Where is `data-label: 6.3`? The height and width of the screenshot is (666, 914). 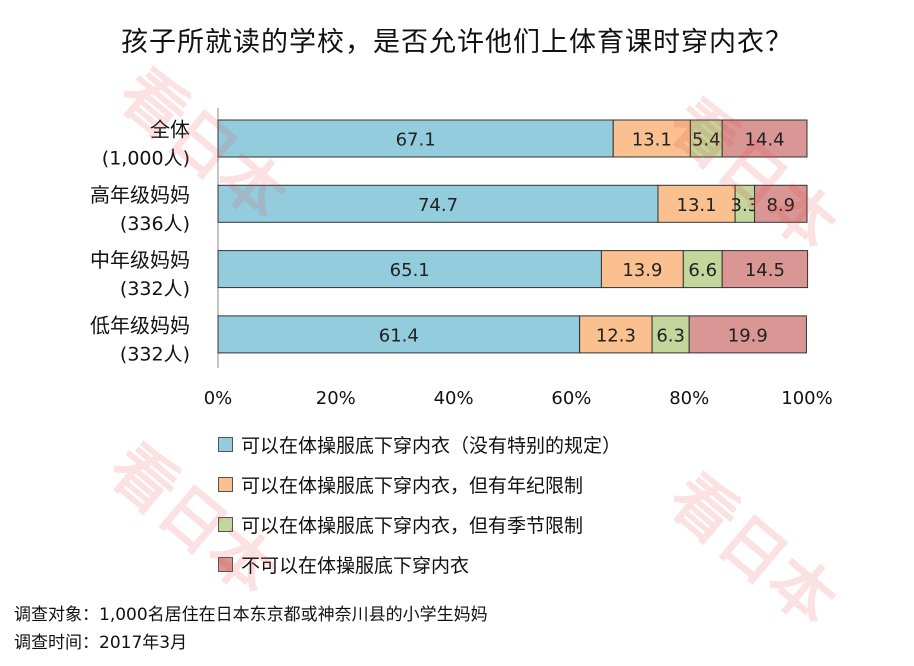
data-label: 6.3 is located at coordinates (670, 335).